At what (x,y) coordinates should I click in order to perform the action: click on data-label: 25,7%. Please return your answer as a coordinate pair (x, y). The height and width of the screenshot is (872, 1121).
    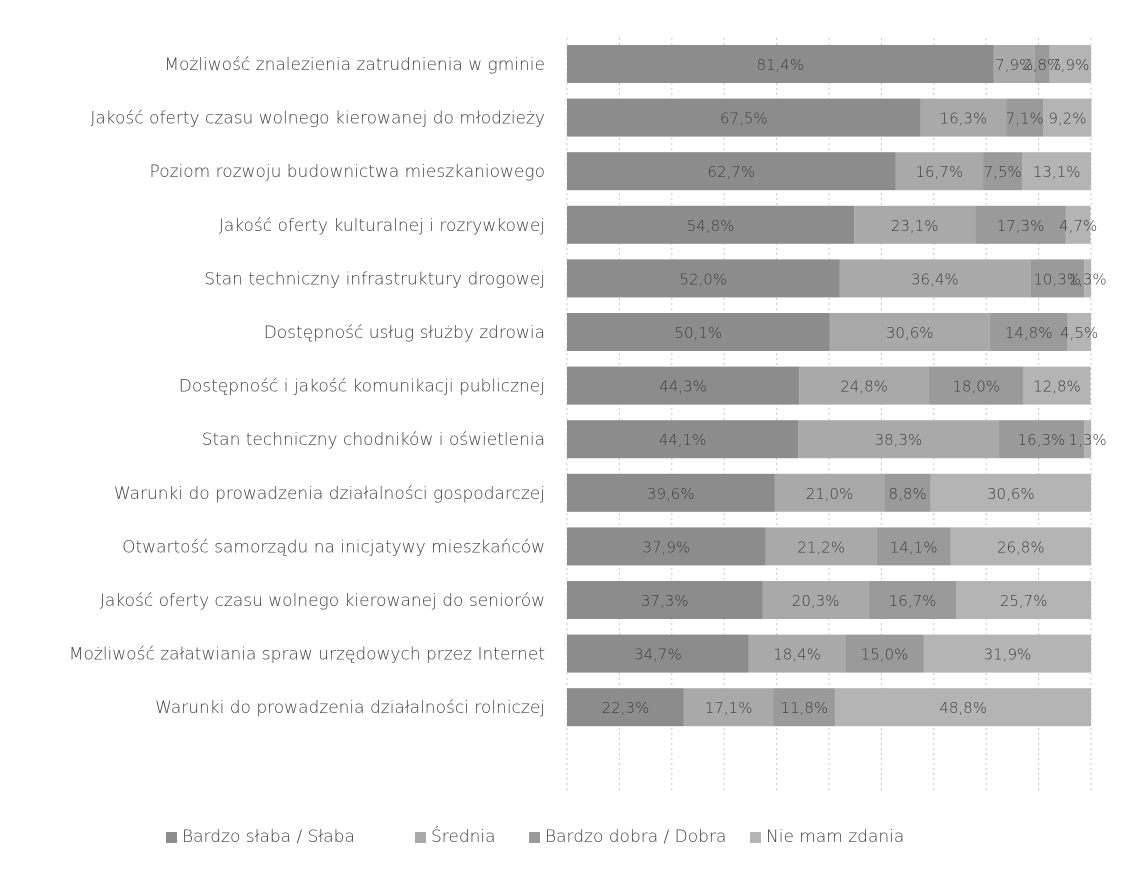
    Looking at the image, I should click on (1024, 601).